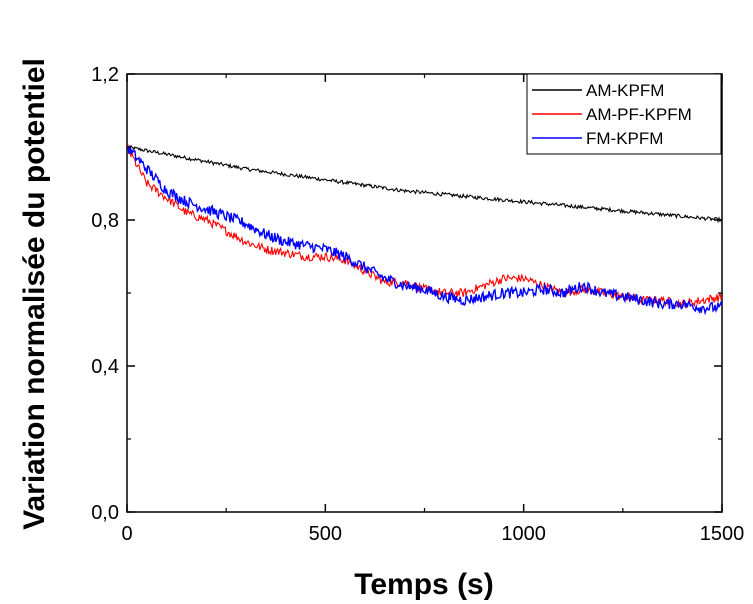 The image size is (753, 604). I want to click on y-tick-label: 0,8, so click(105, 221).